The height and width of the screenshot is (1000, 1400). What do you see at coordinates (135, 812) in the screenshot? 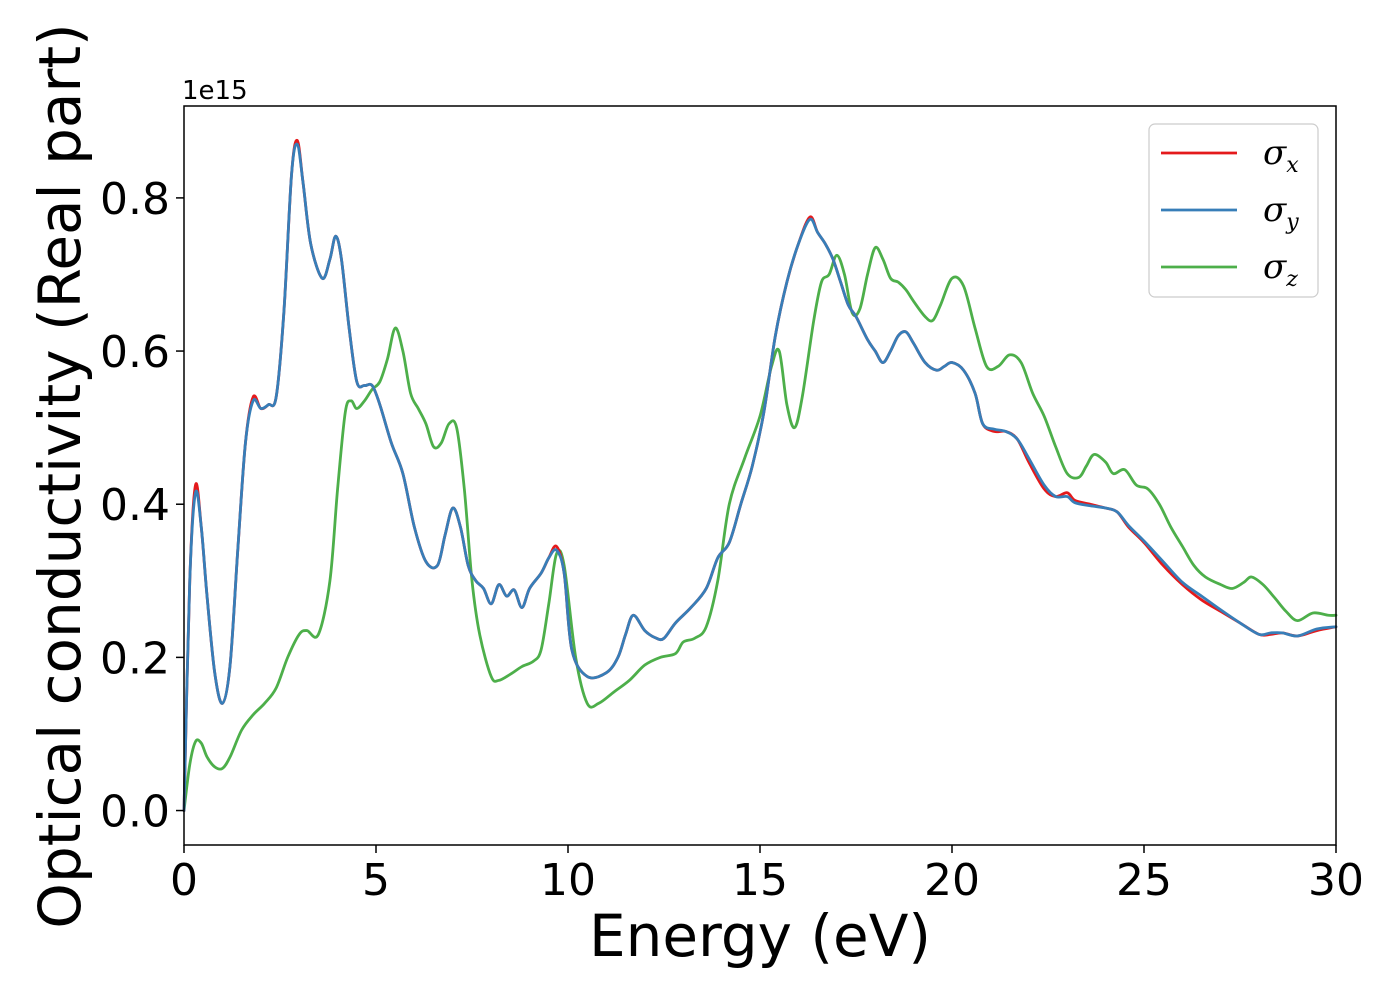
I see `y-tick-label: 0.0` at bounding box center [135, 812].